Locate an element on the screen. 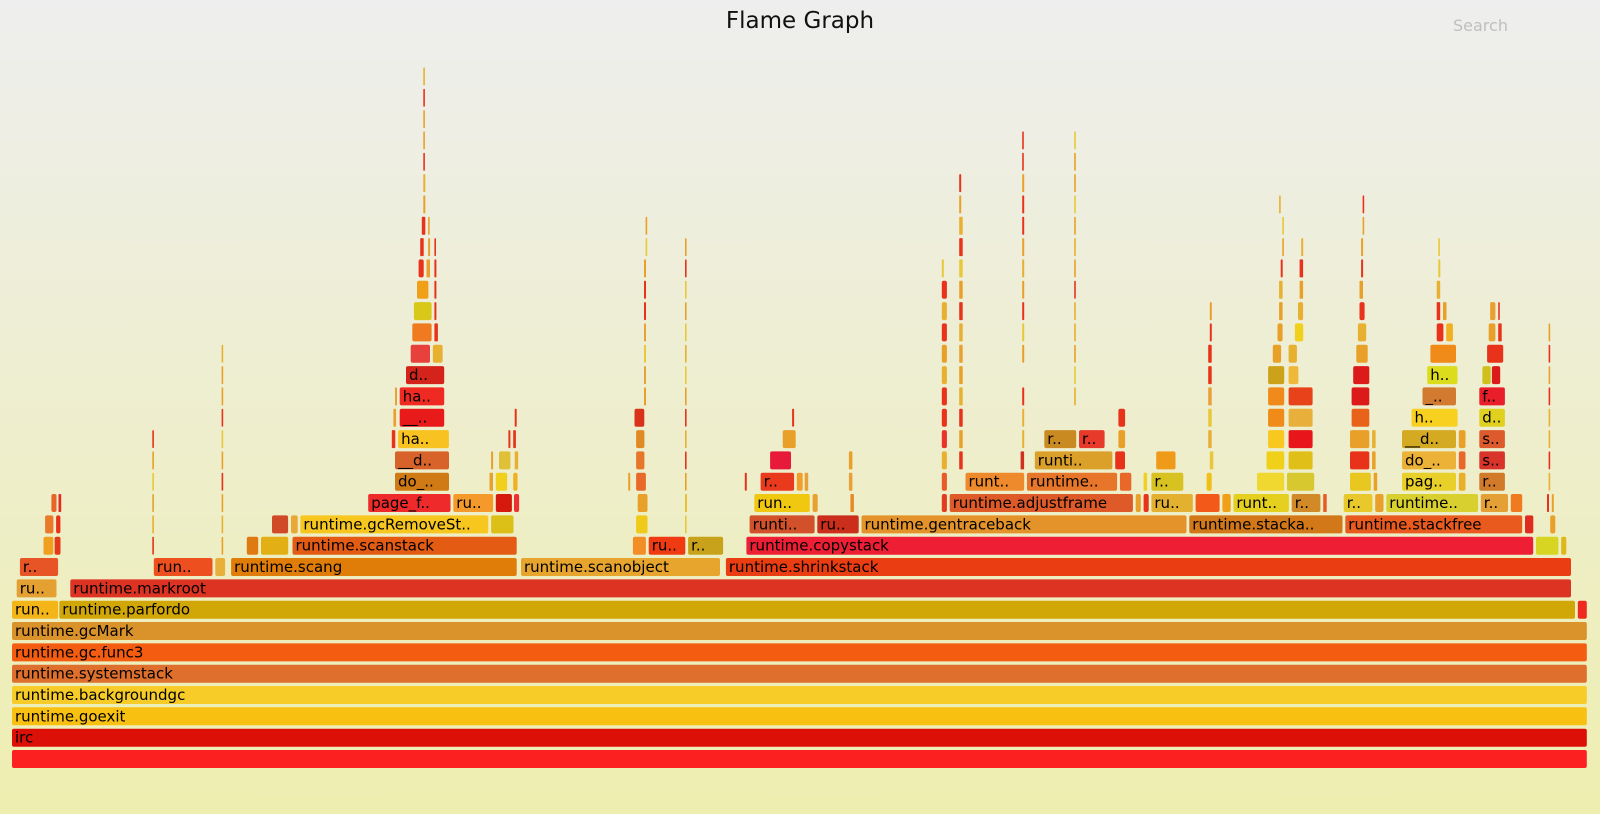 The width and height of the screenshot is (1600, 814). frame: _.. is located at coordinates (1439, 396).